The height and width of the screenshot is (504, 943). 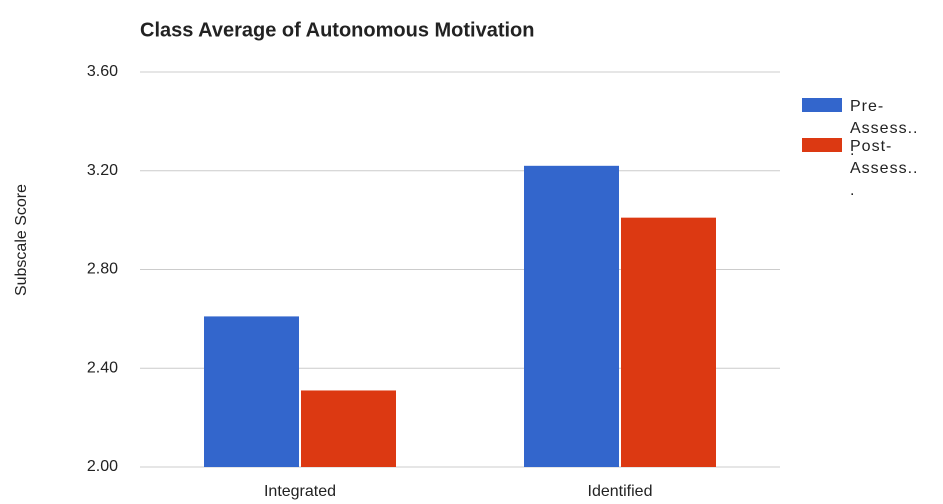 What do you see at coordinates (102, 170) in the screenshot?
I see `y-tick-label: 3.20` at bounding box center [102, 170].